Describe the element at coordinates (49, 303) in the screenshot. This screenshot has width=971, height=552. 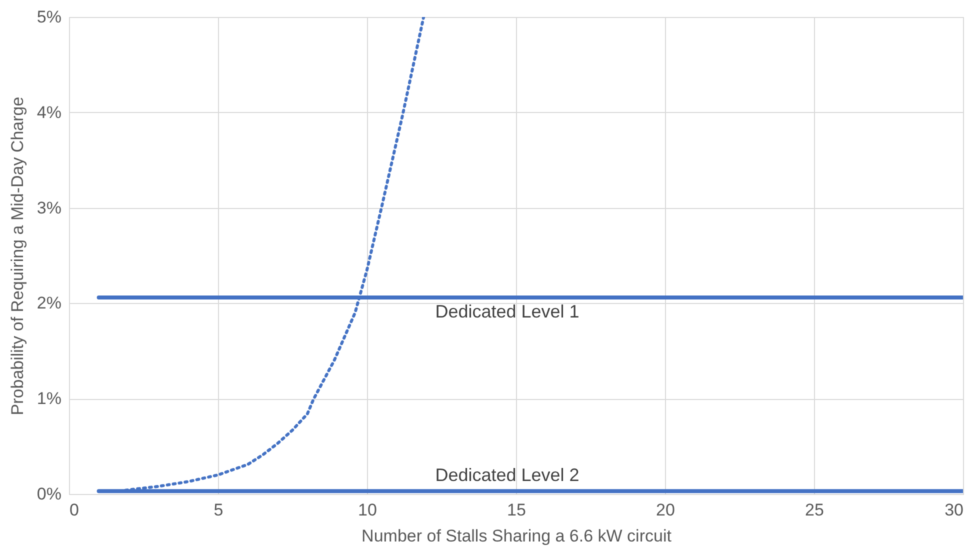
I see `y-tick-label: 2%` at that location.